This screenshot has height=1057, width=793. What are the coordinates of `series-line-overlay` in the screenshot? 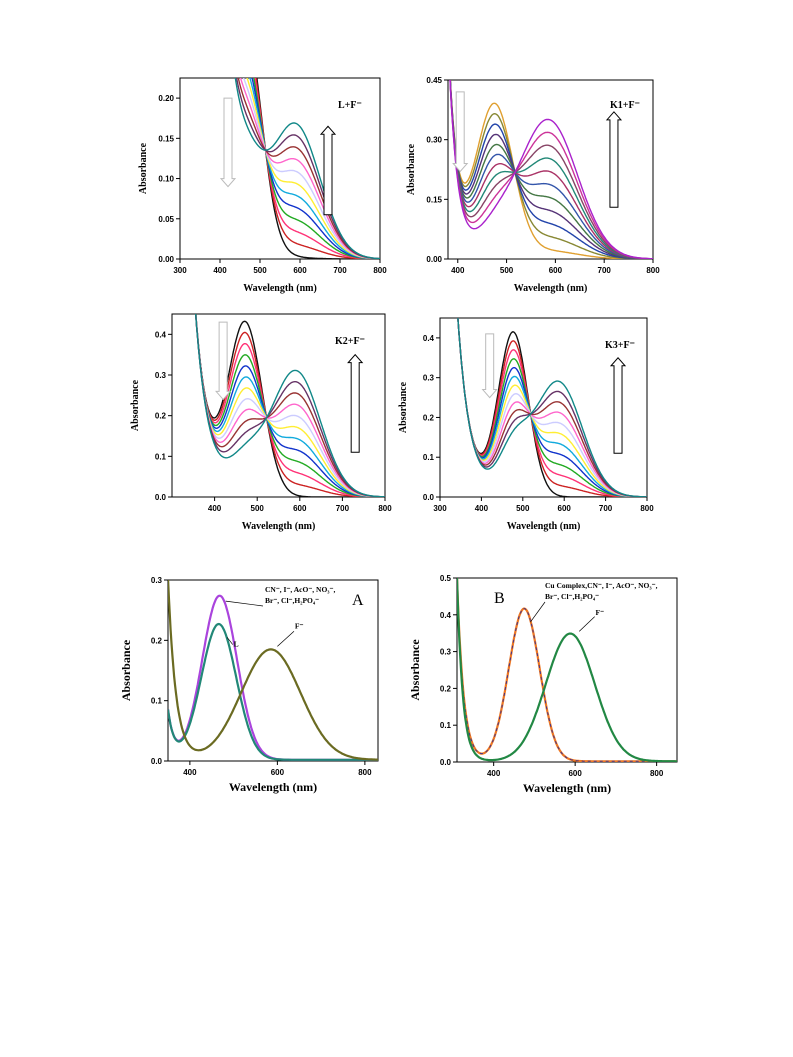 It's located at (567, 670).